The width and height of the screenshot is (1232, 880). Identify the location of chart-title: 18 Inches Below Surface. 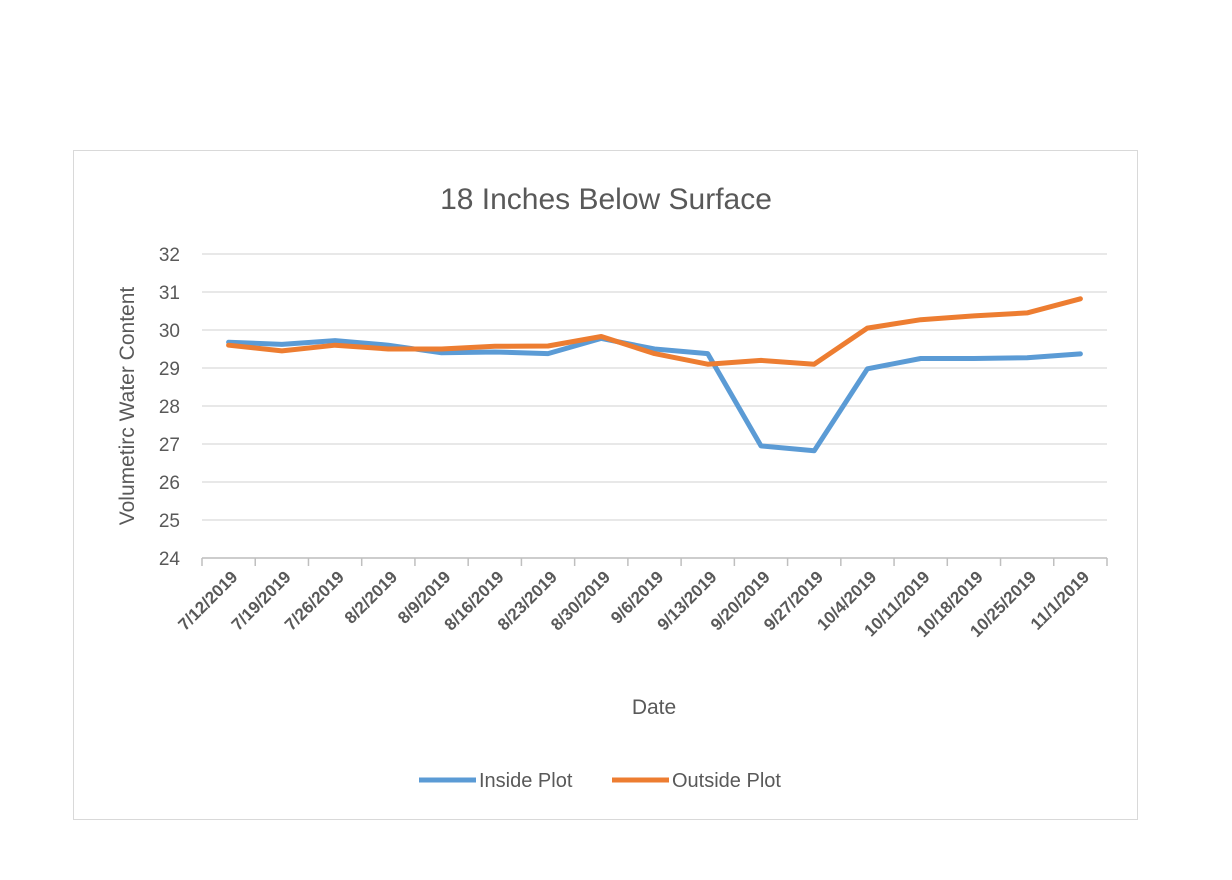
(606, 199).